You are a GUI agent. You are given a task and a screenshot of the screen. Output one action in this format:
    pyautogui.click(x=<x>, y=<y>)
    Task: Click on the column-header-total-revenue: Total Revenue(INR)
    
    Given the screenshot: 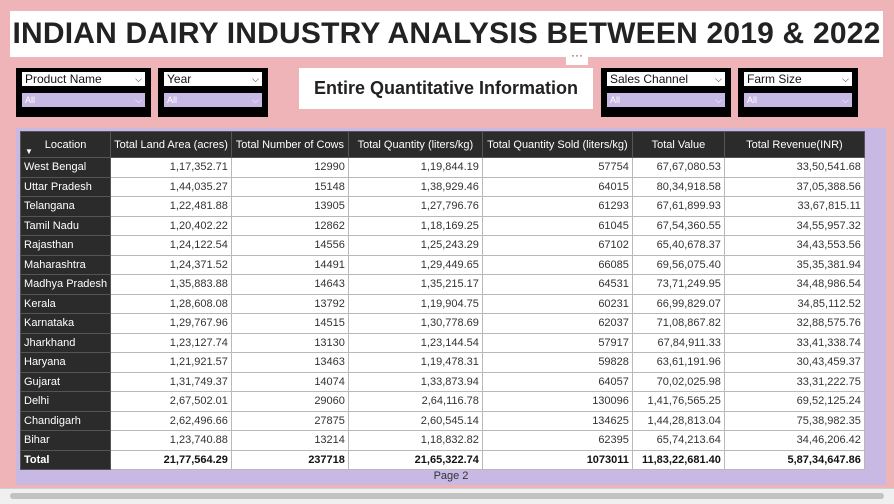 What is the action you would take?
    pyautogui.click(x=794, y=144)
    